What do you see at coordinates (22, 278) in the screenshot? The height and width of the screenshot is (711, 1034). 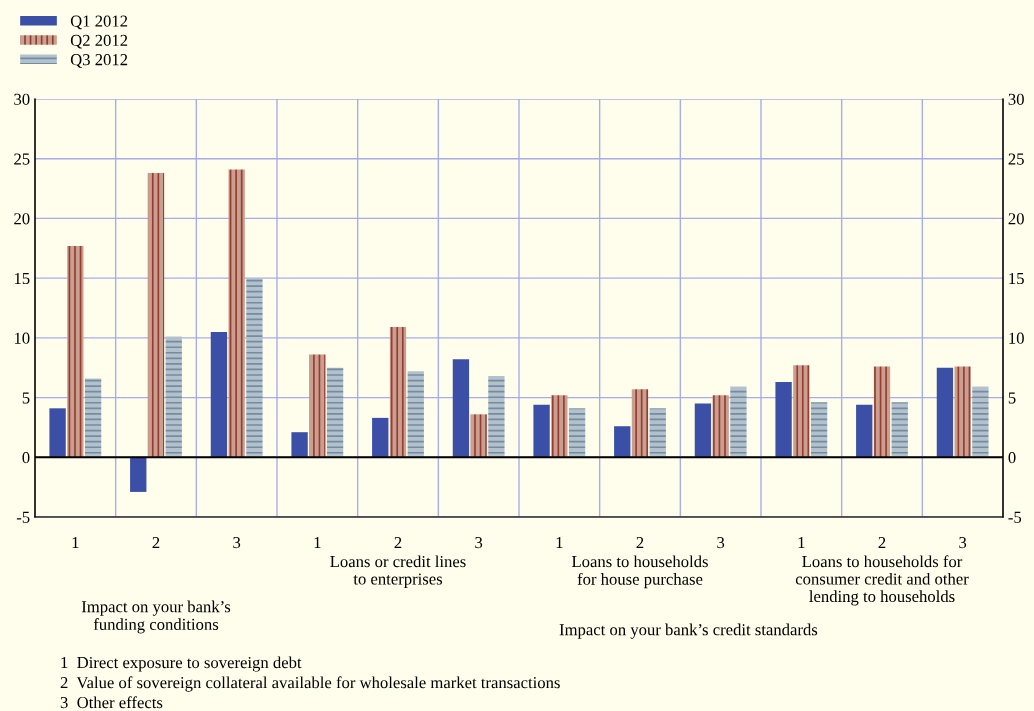 I see `y-tick-label: 15` at bounding box center [22, 278].